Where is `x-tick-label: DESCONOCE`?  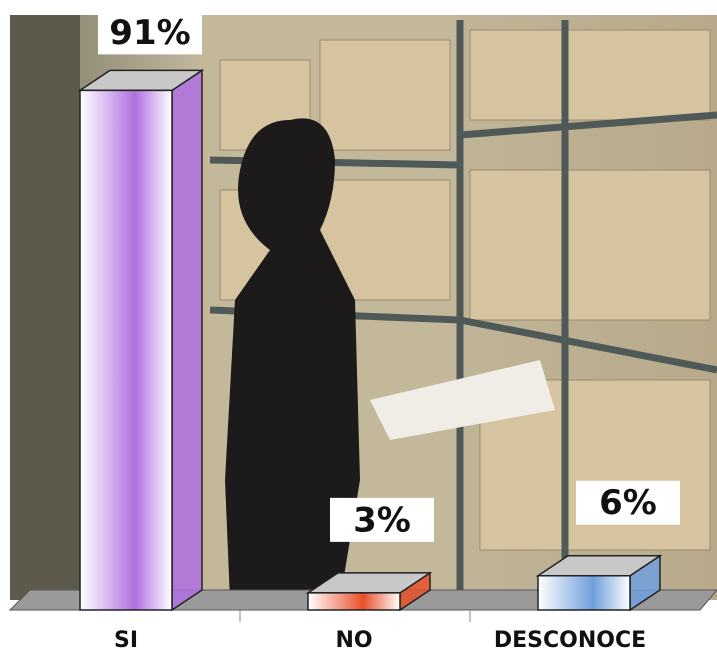 x-tick-label: DESCONOCE is located at coordinates (570, 640).